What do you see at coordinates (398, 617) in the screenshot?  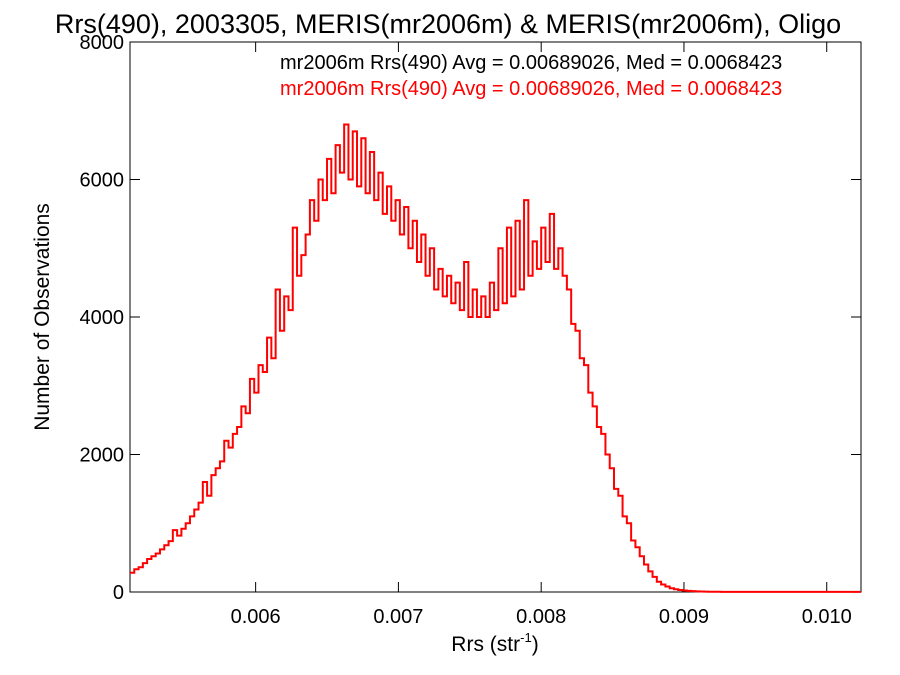 I see `x-tick-label: 0.007` at bounding box center [398, 617].